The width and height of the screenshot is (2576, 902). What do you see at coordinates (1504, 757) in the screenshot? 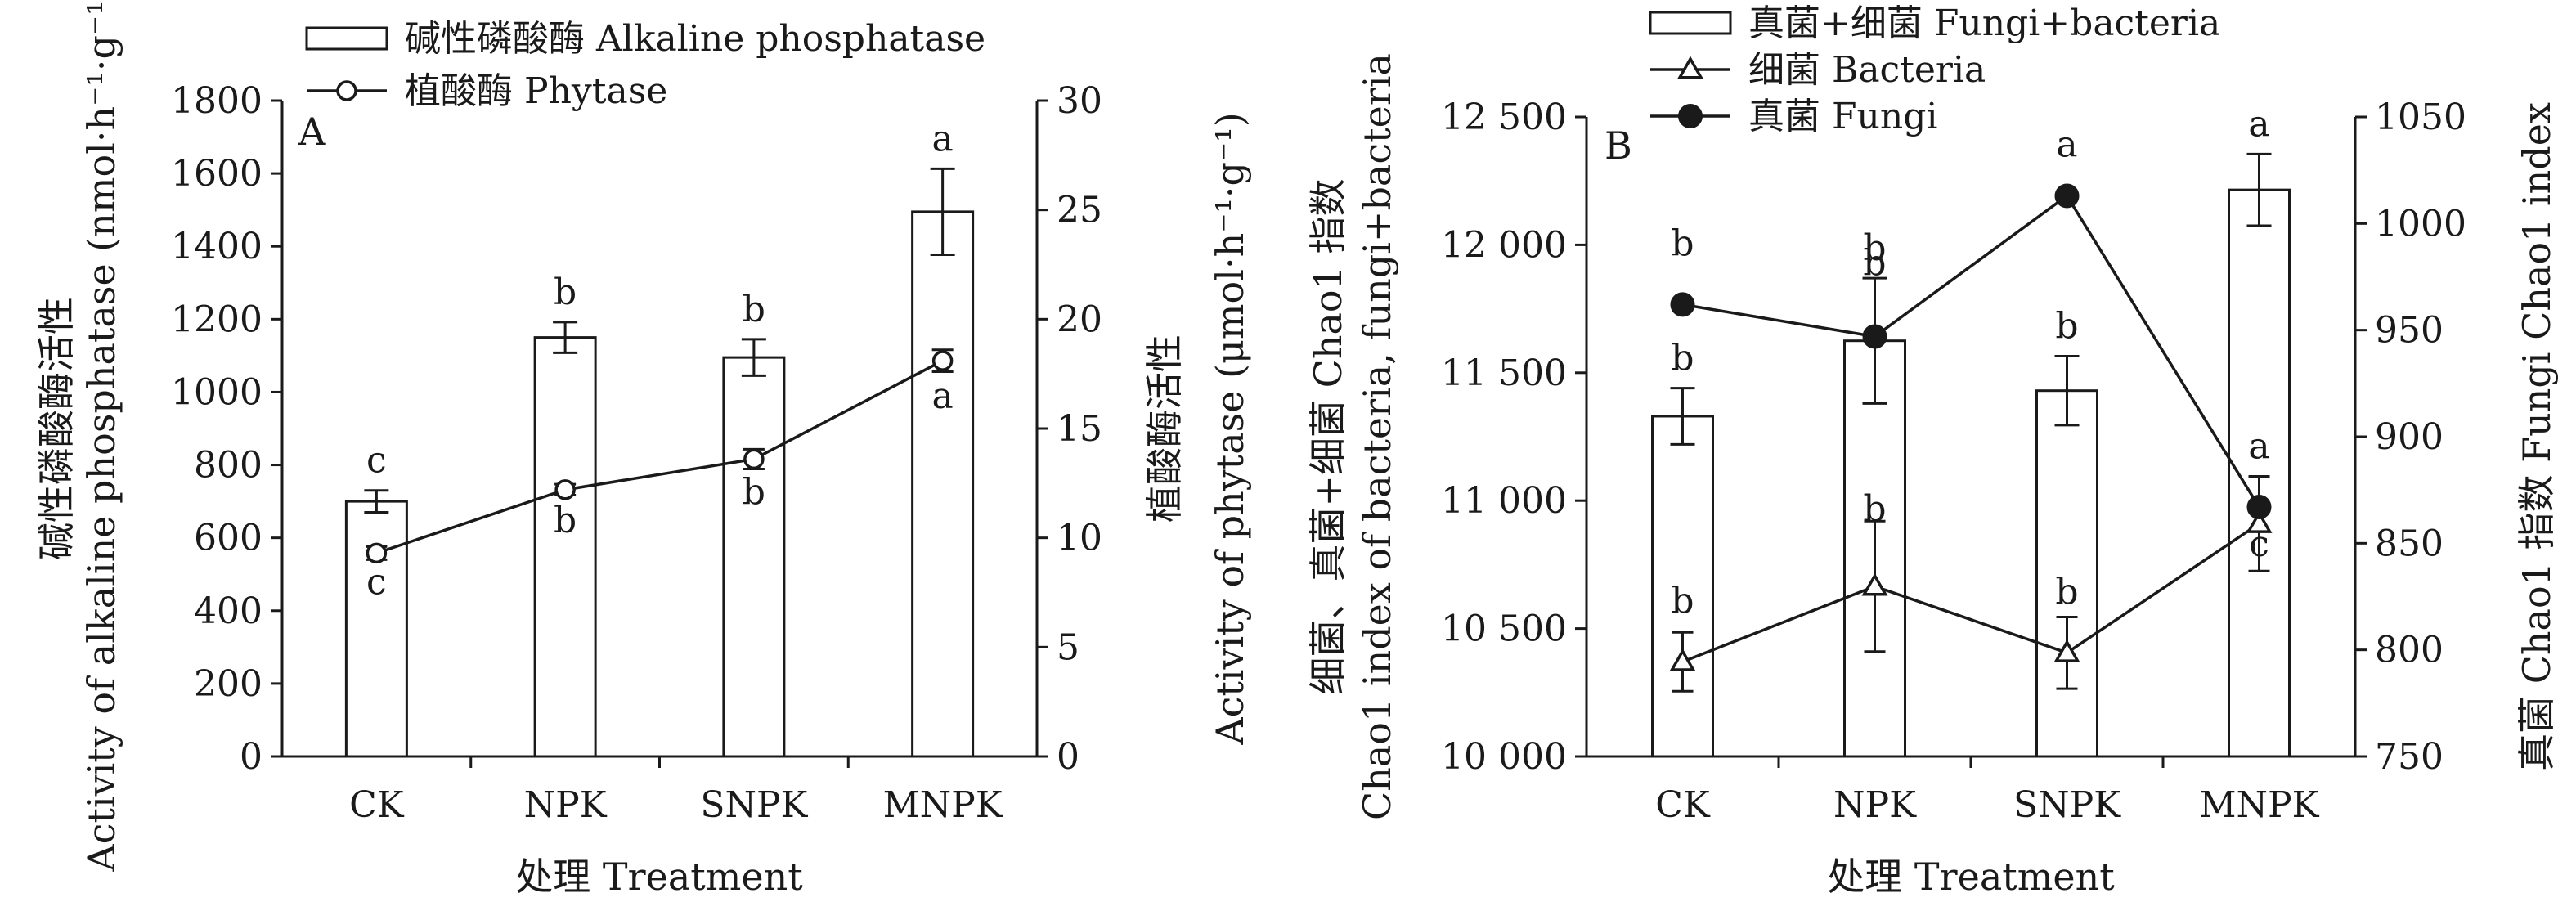
I see `b-y-tick-label: 10 000` at bounding box center [1504, 757].